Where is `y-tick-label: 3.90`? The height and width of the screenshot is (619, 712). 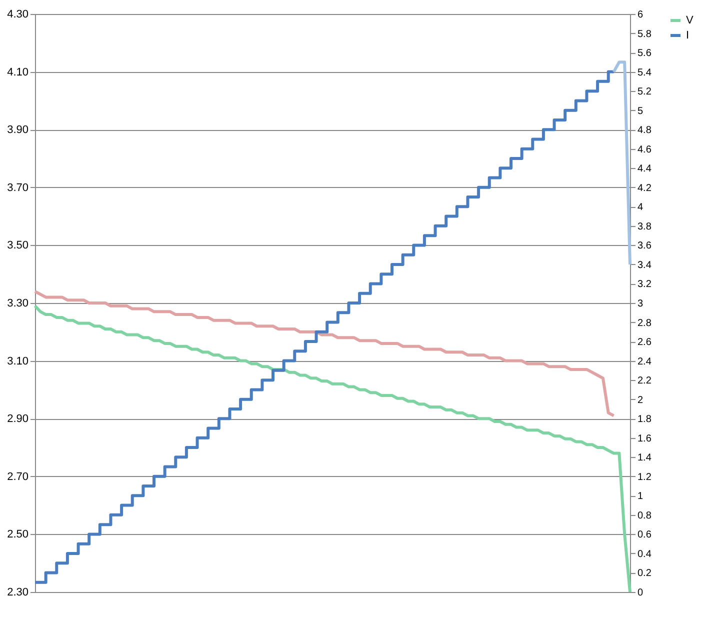
y-tick-label: 3.90 is located at coordinates (17, 130).